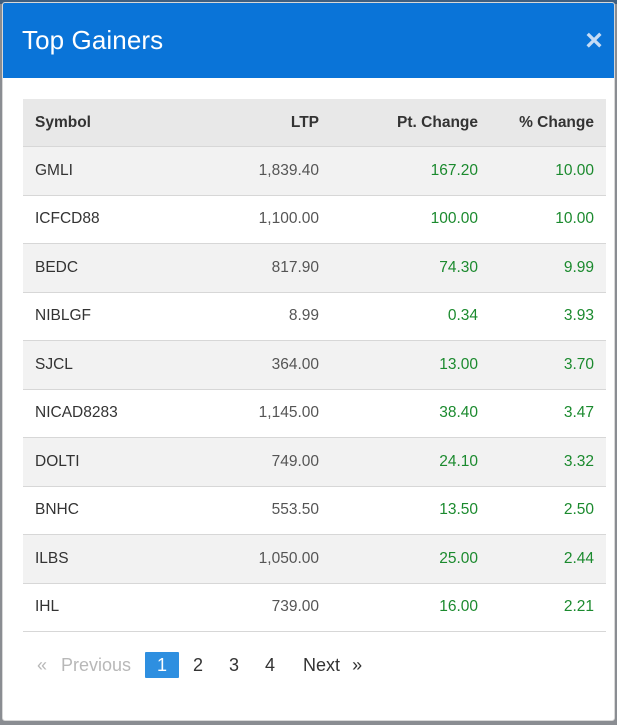 This screenshot has width=617, height=725. I want to click on page-4-button: 4, so click(270, 664).